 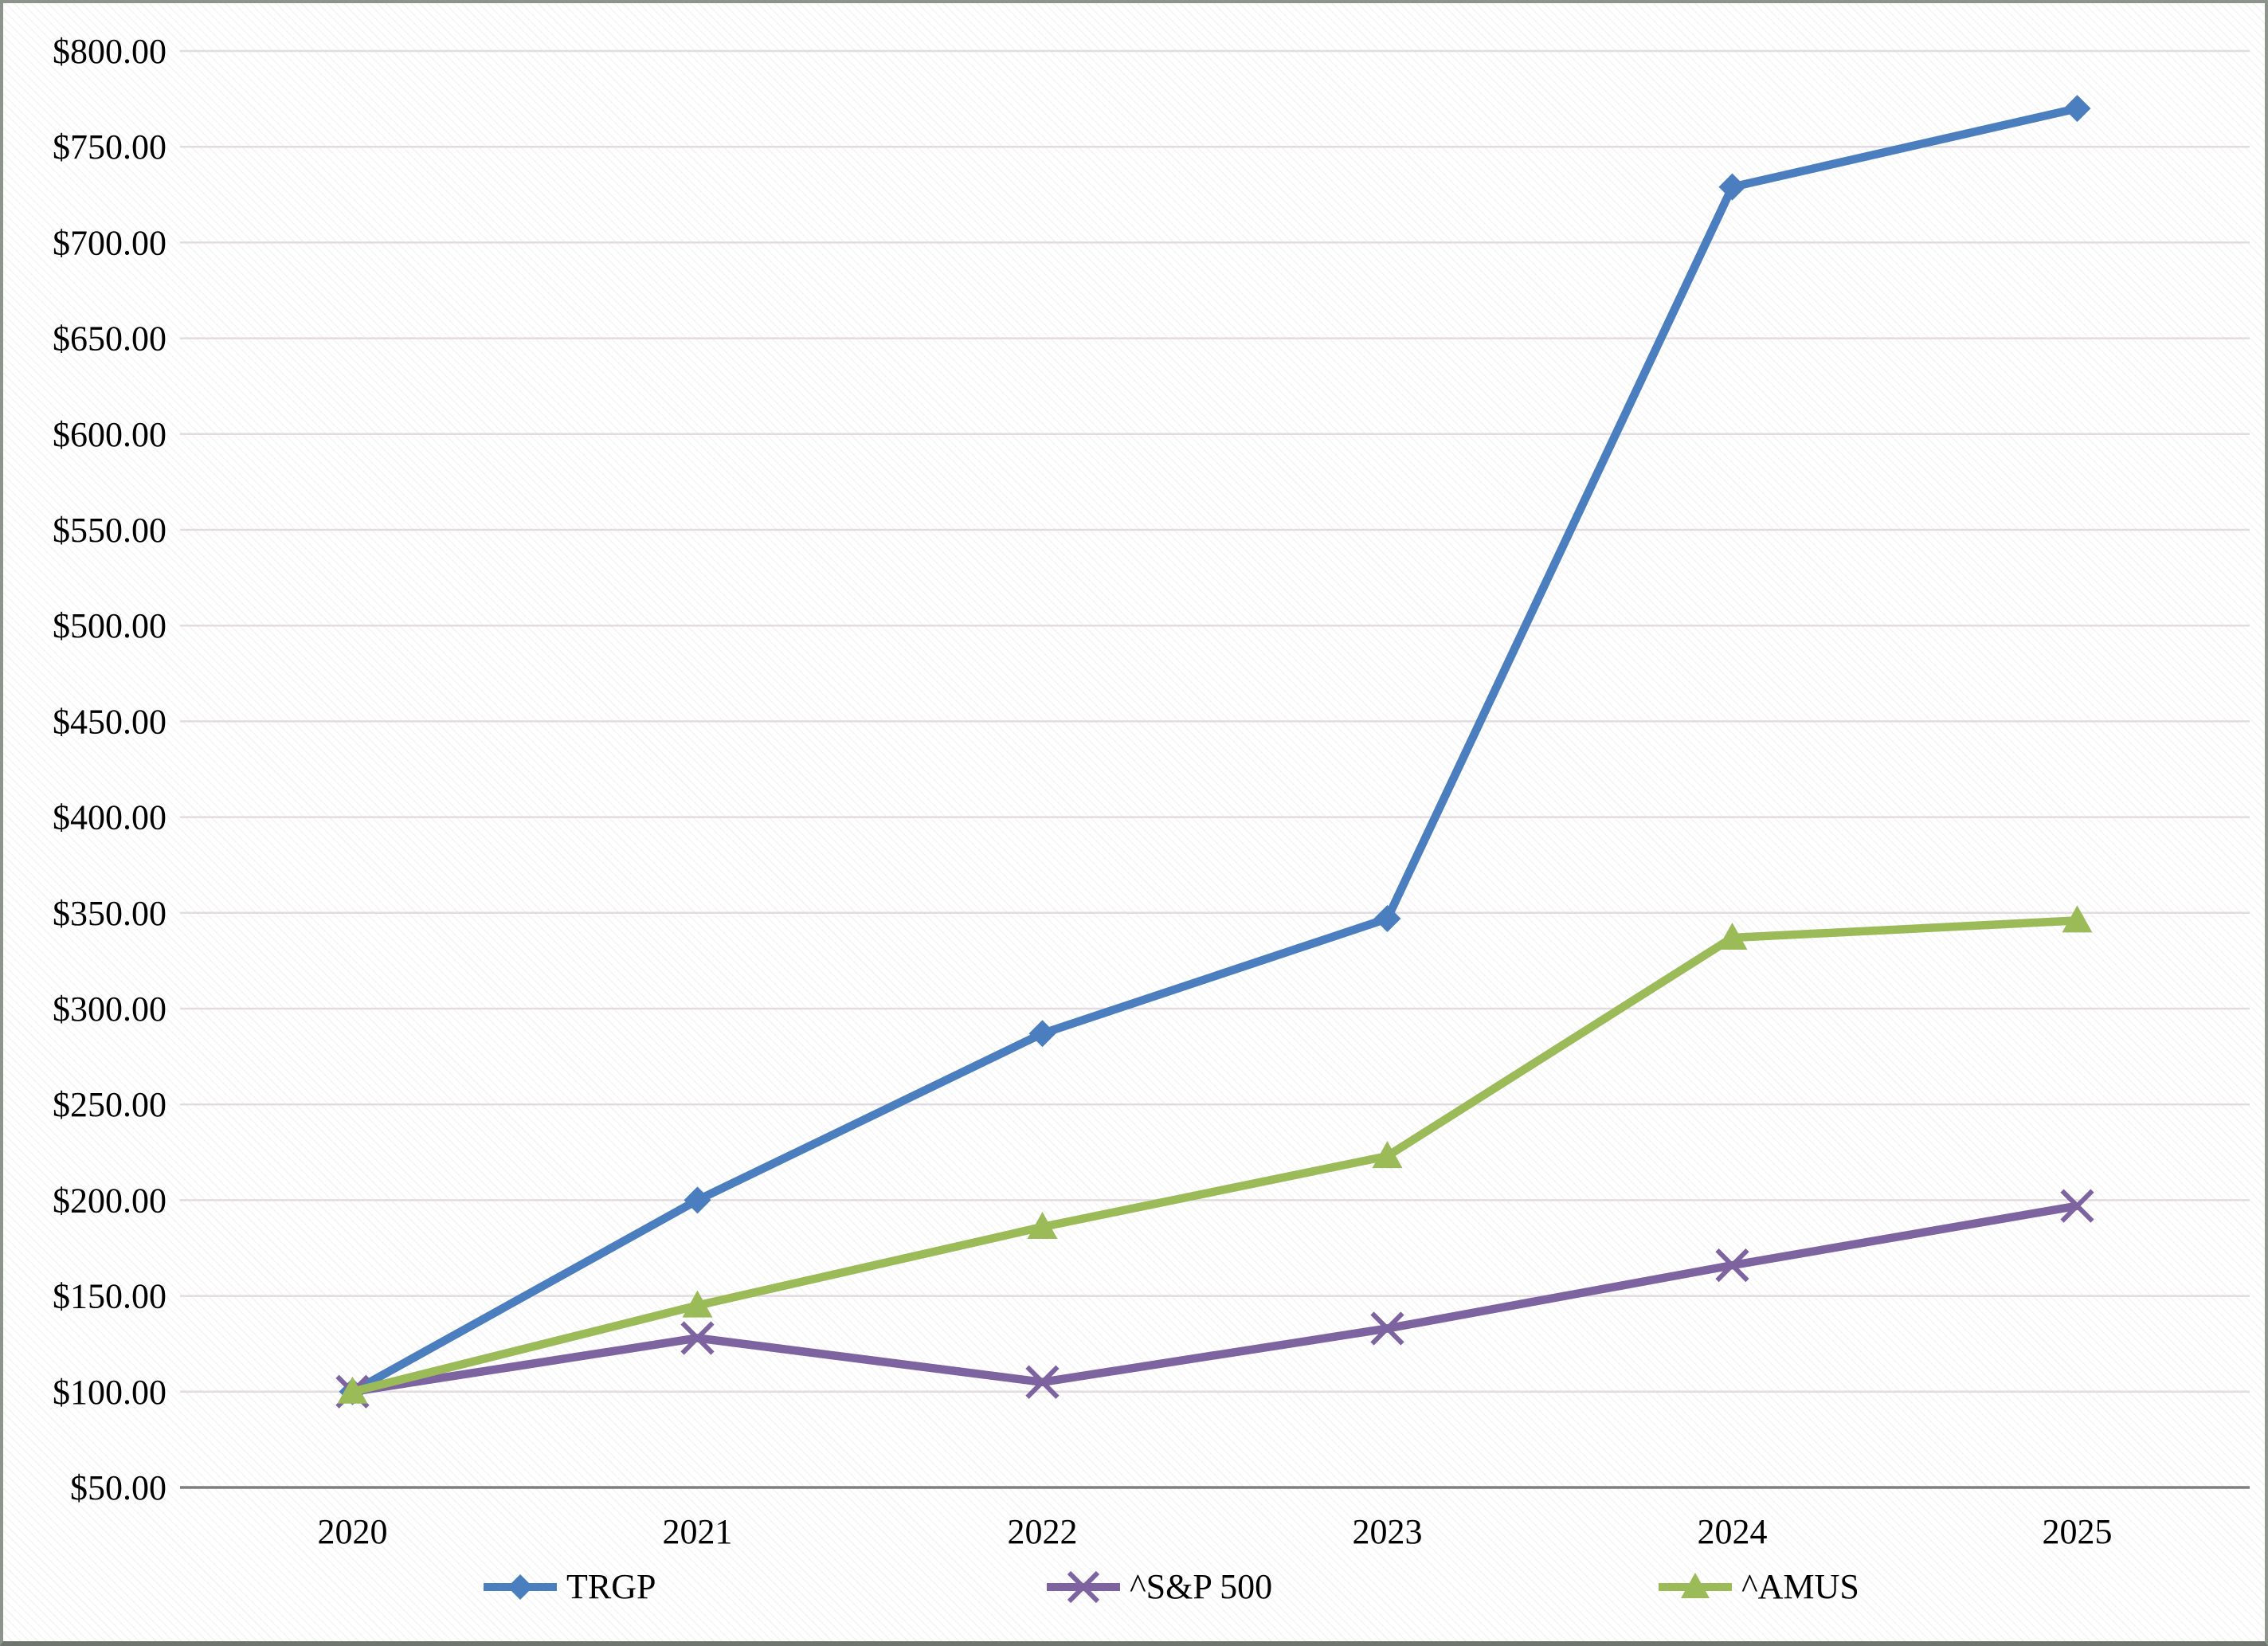 I want to click on marker-trgp-2024, so click(x=1732, y=187).